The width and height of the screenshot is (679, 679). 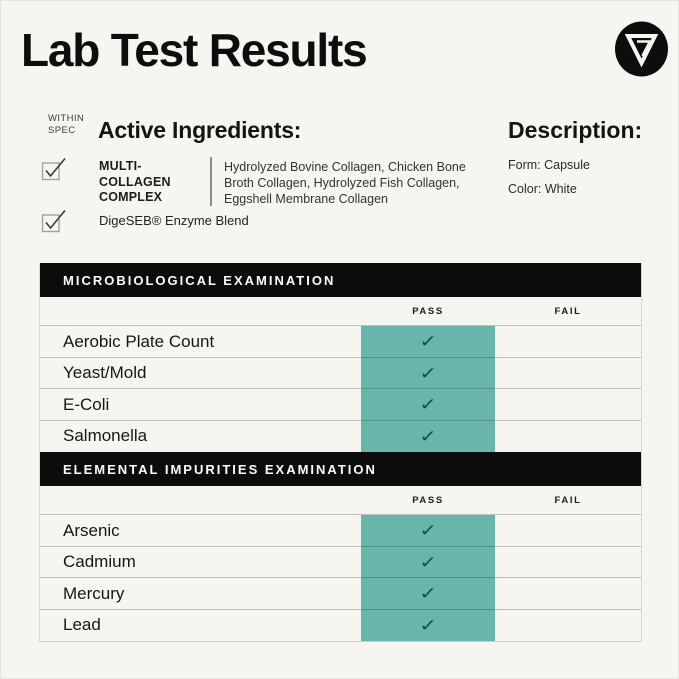 What do you see at coordinates (105, 373) in the screenshot?
I see `row-label: Yeast/Mold` at bounding box center [105, 373].